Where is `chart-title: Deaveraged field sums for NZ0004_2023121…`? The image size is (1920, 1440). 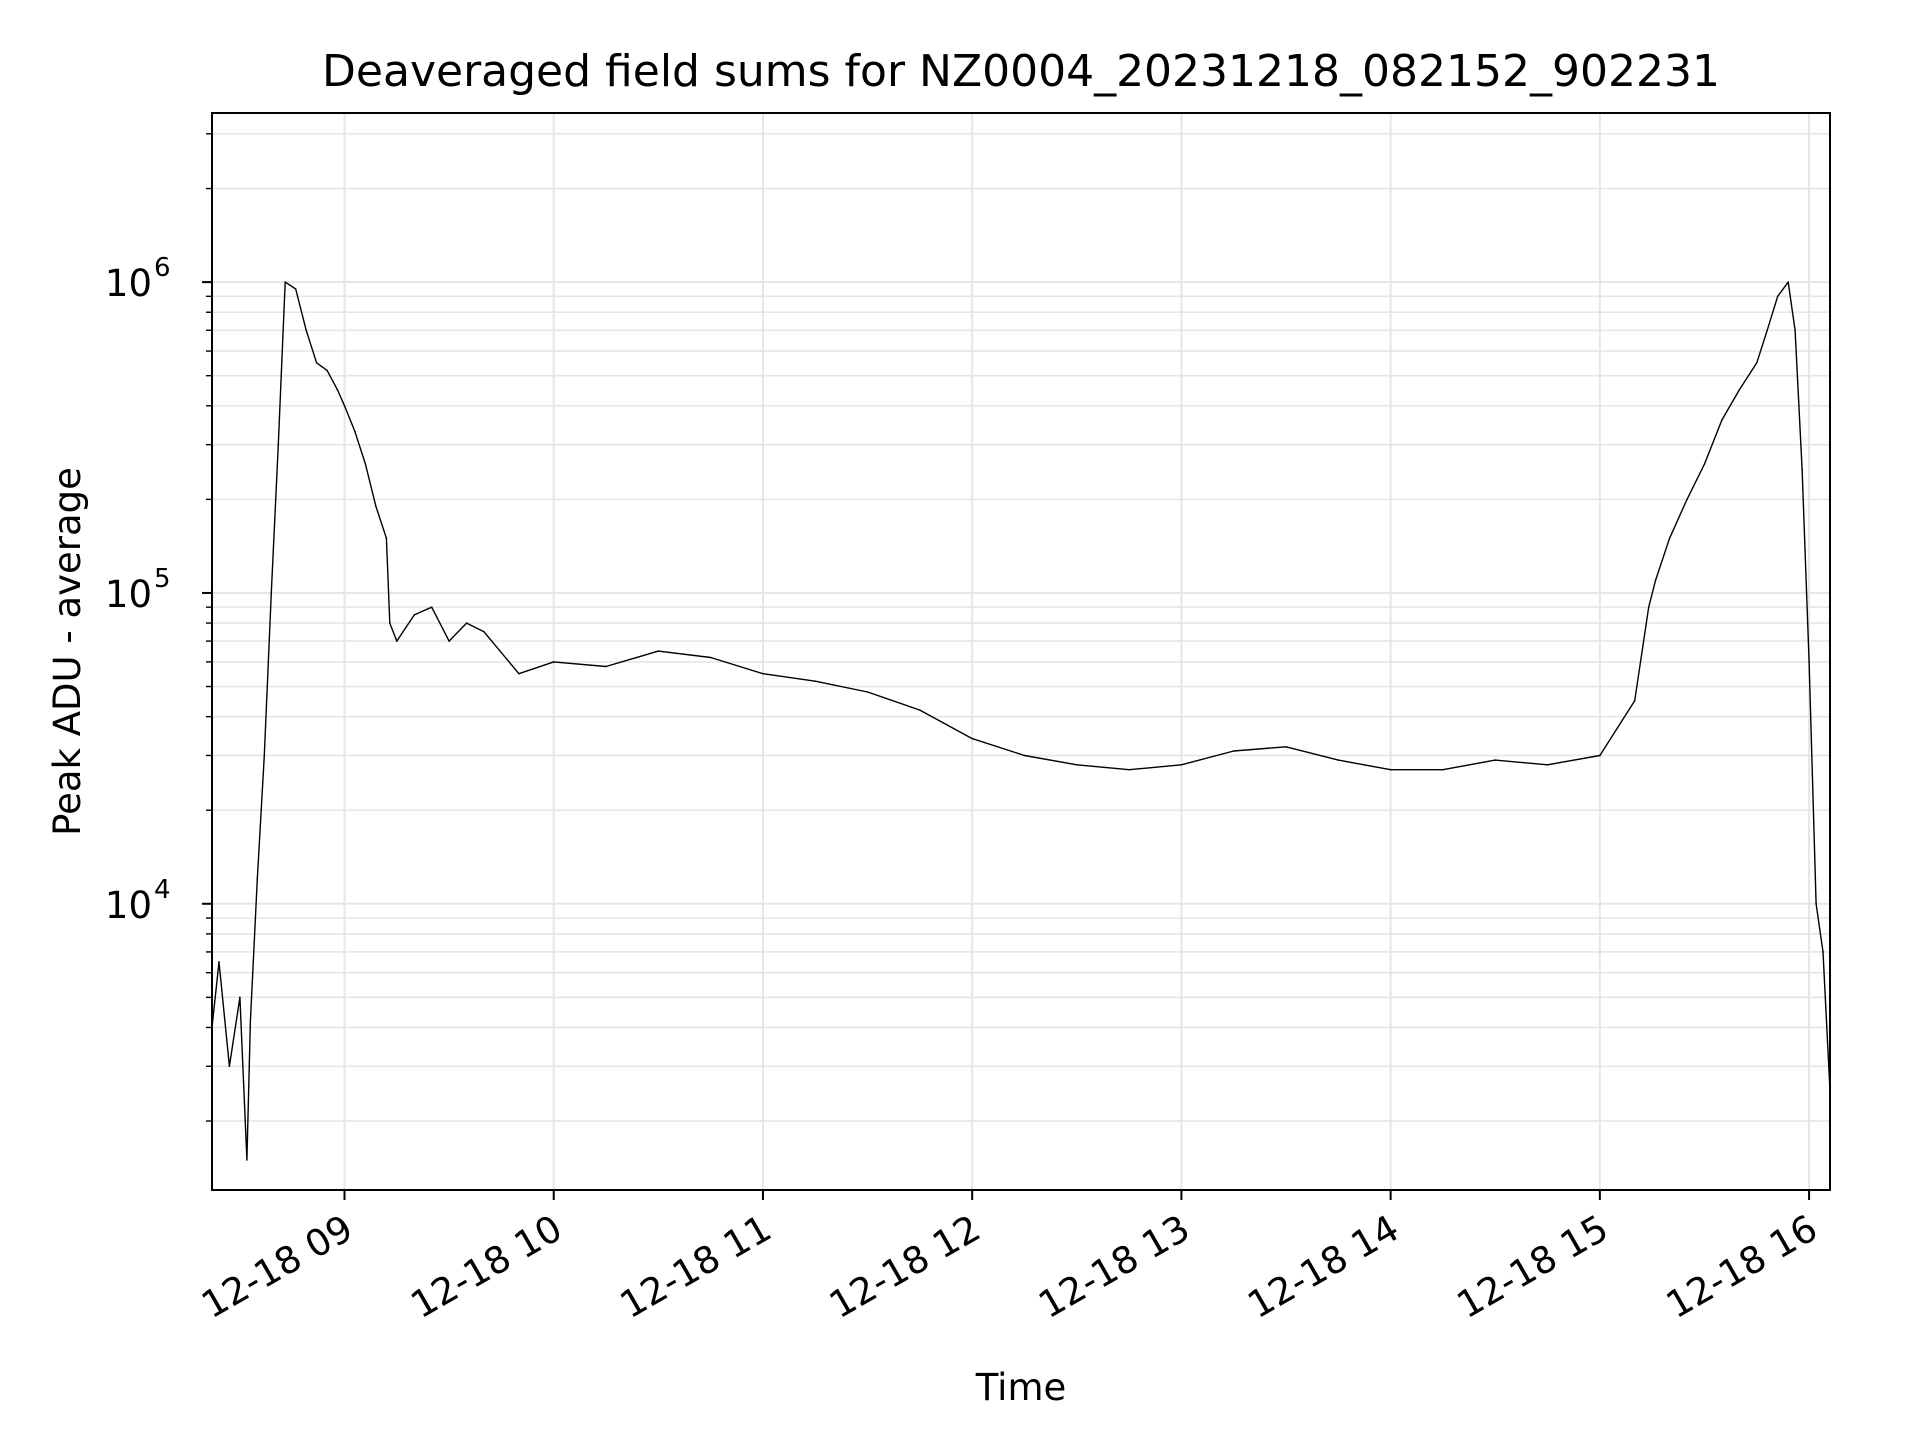
chart-title: Deaveraged field sums for NZ0004_2023121… is located at coordinates (1021, 71).